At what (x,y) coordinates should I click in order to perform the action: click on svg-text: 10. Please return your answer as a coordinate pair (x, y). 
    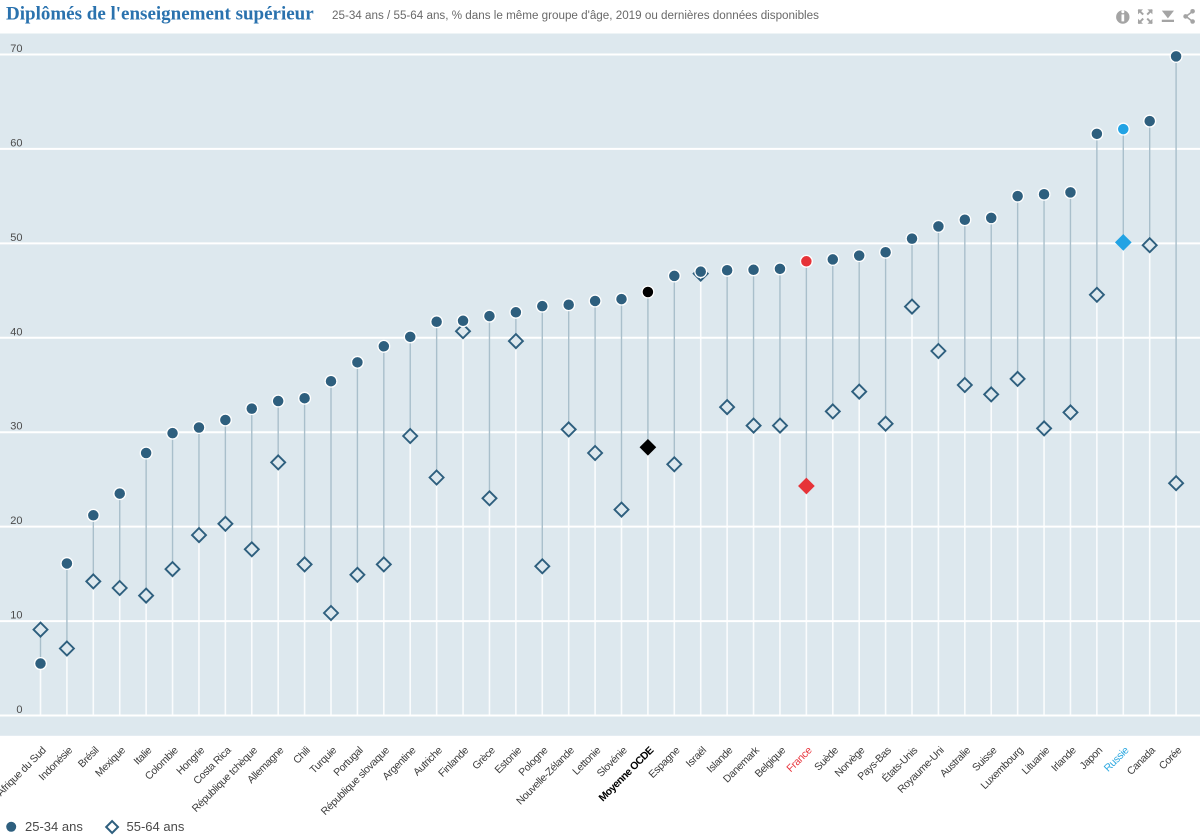
    Looking at the image, I should click on (16, 616).